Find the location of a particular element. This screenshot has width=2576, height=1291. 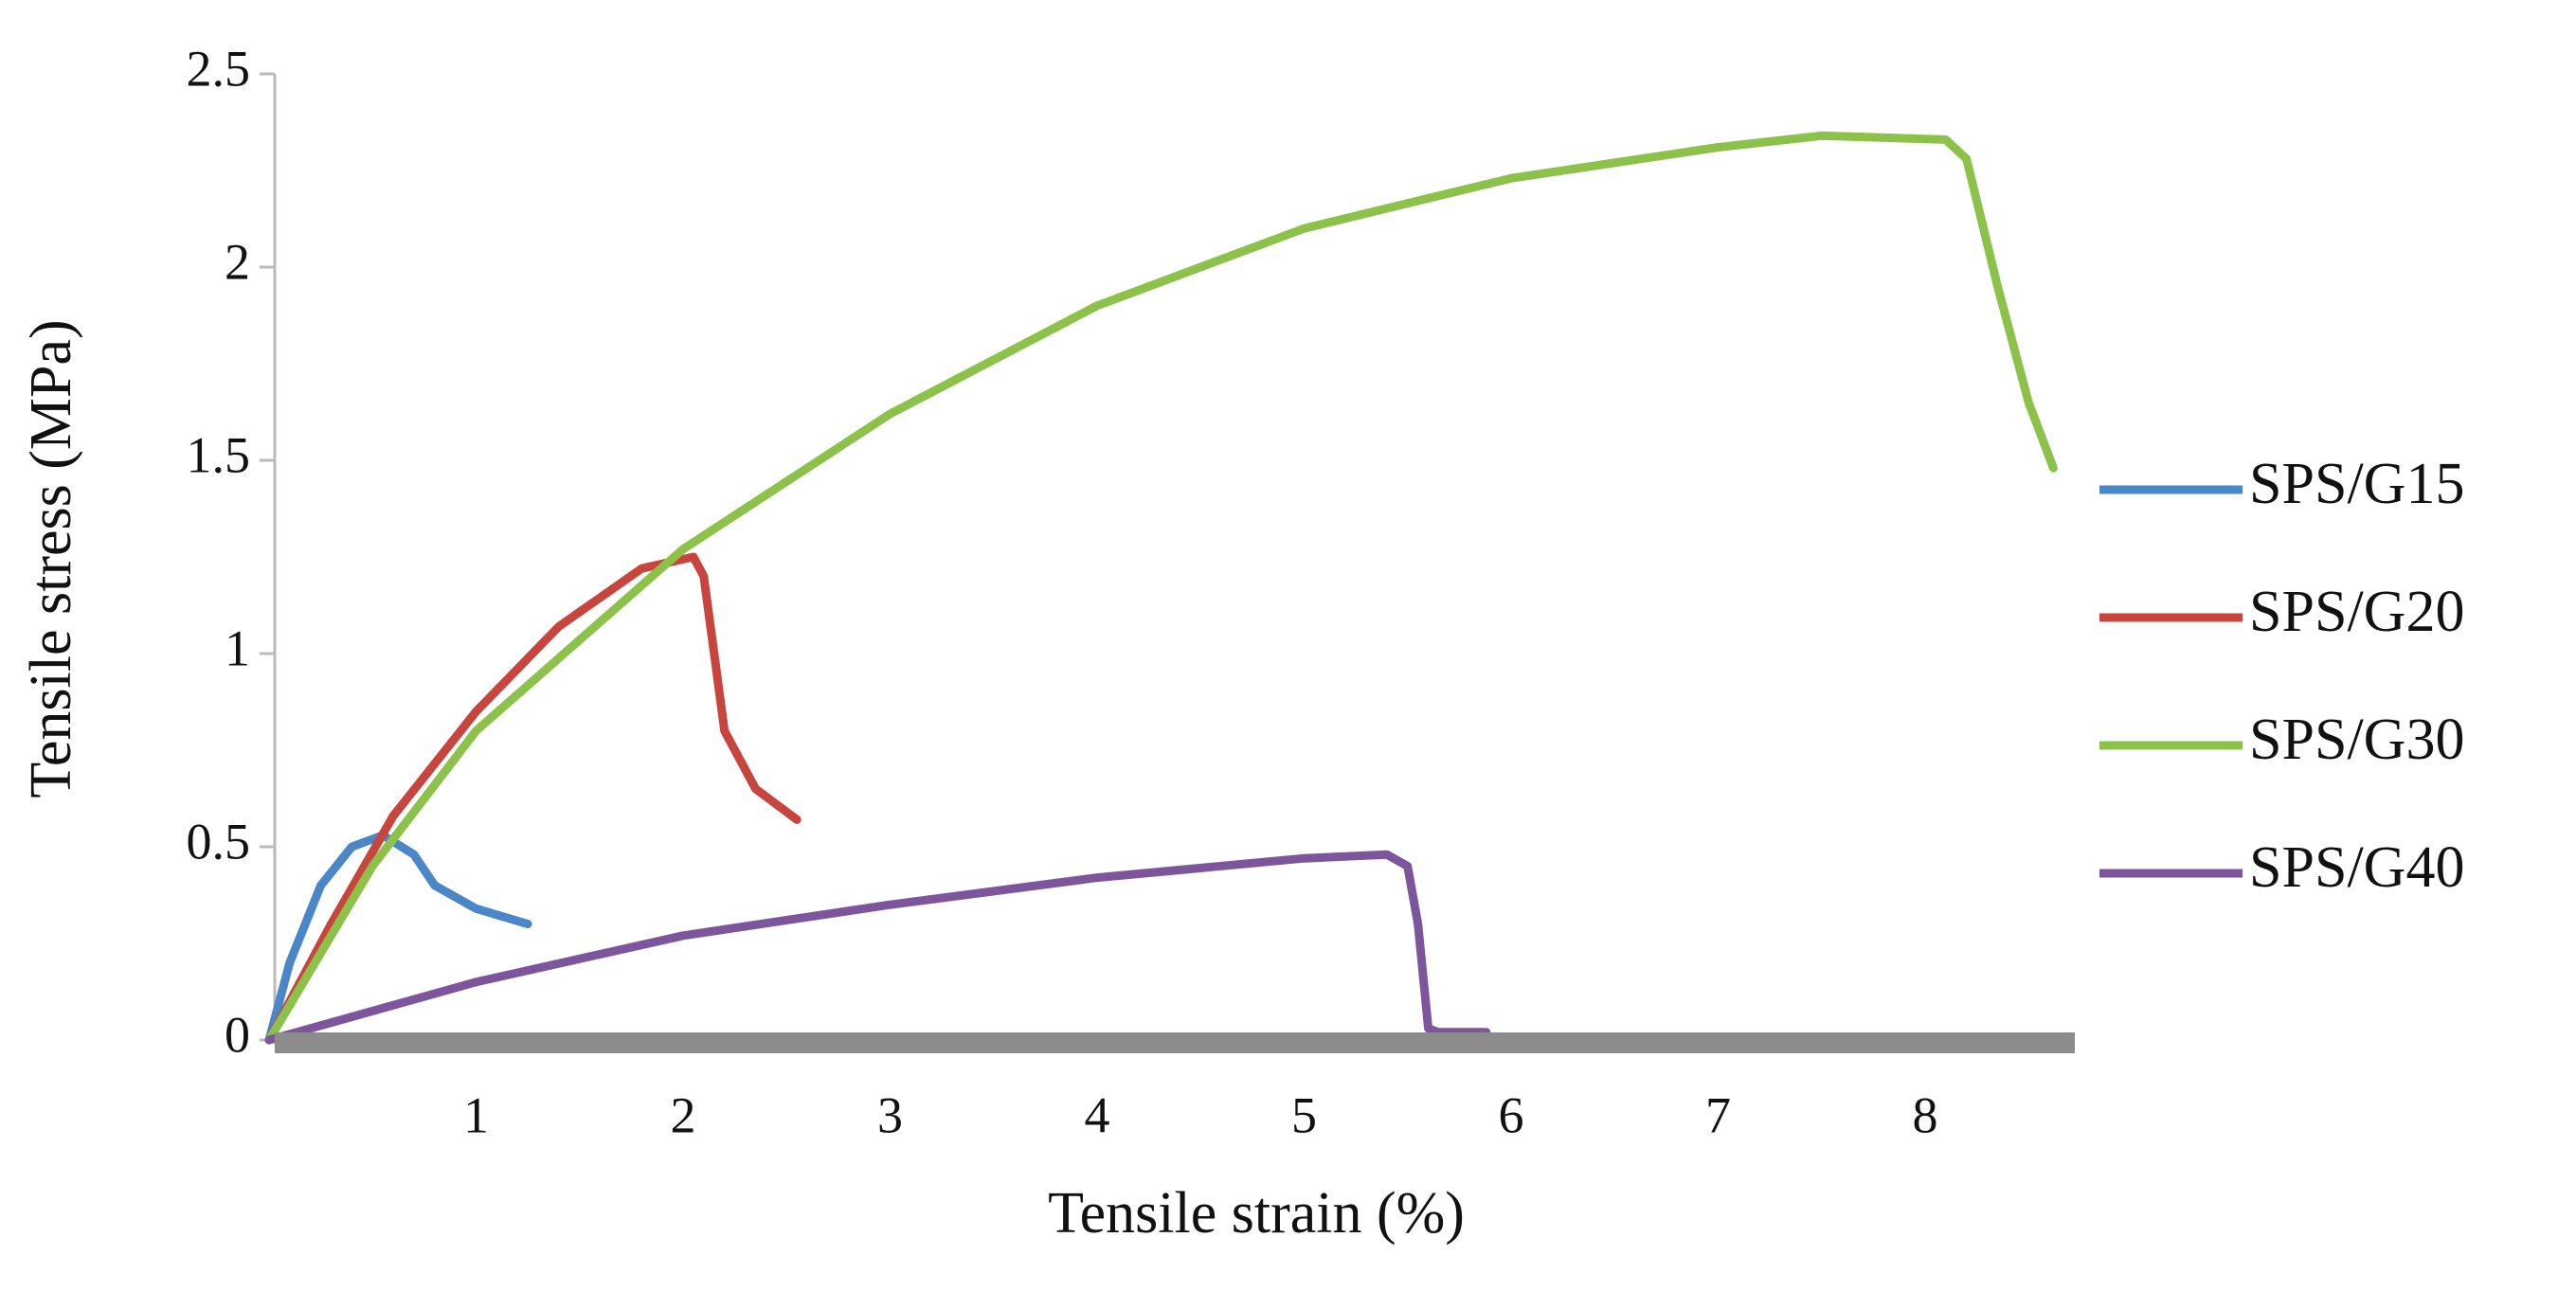

y-tick-label: 2.5 is located at coordinates (219, 68).